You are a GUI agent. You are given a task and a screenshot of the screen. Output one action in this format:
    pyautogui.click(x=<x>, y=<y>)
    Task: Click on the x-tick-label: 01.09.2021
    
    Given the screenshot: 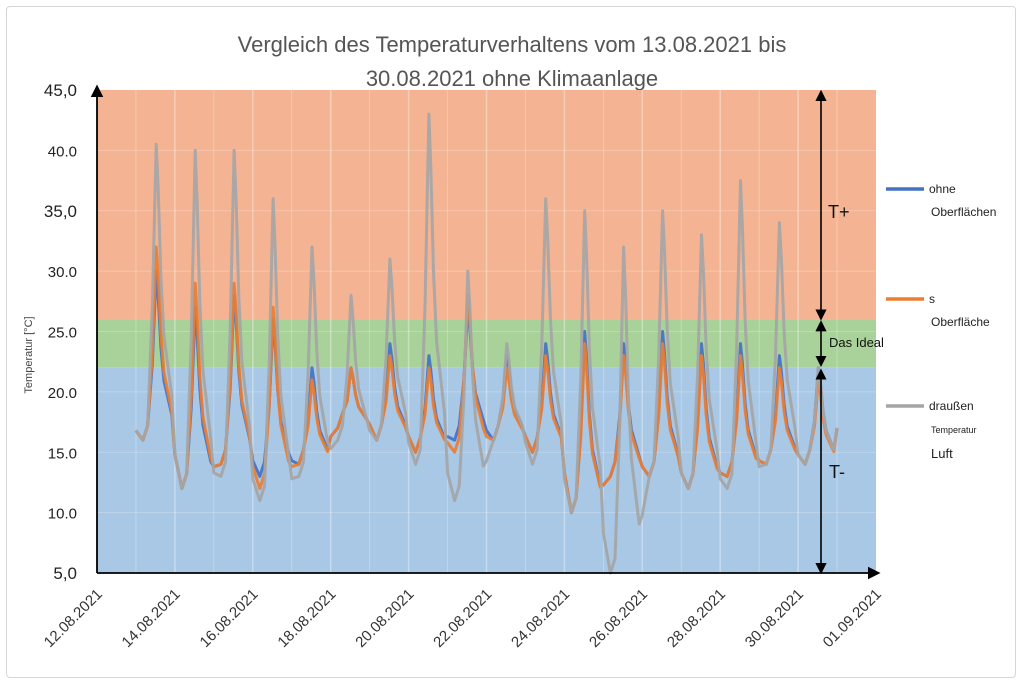 What is the action you would take?
    pyautogui.click(x=852, y=618)
    